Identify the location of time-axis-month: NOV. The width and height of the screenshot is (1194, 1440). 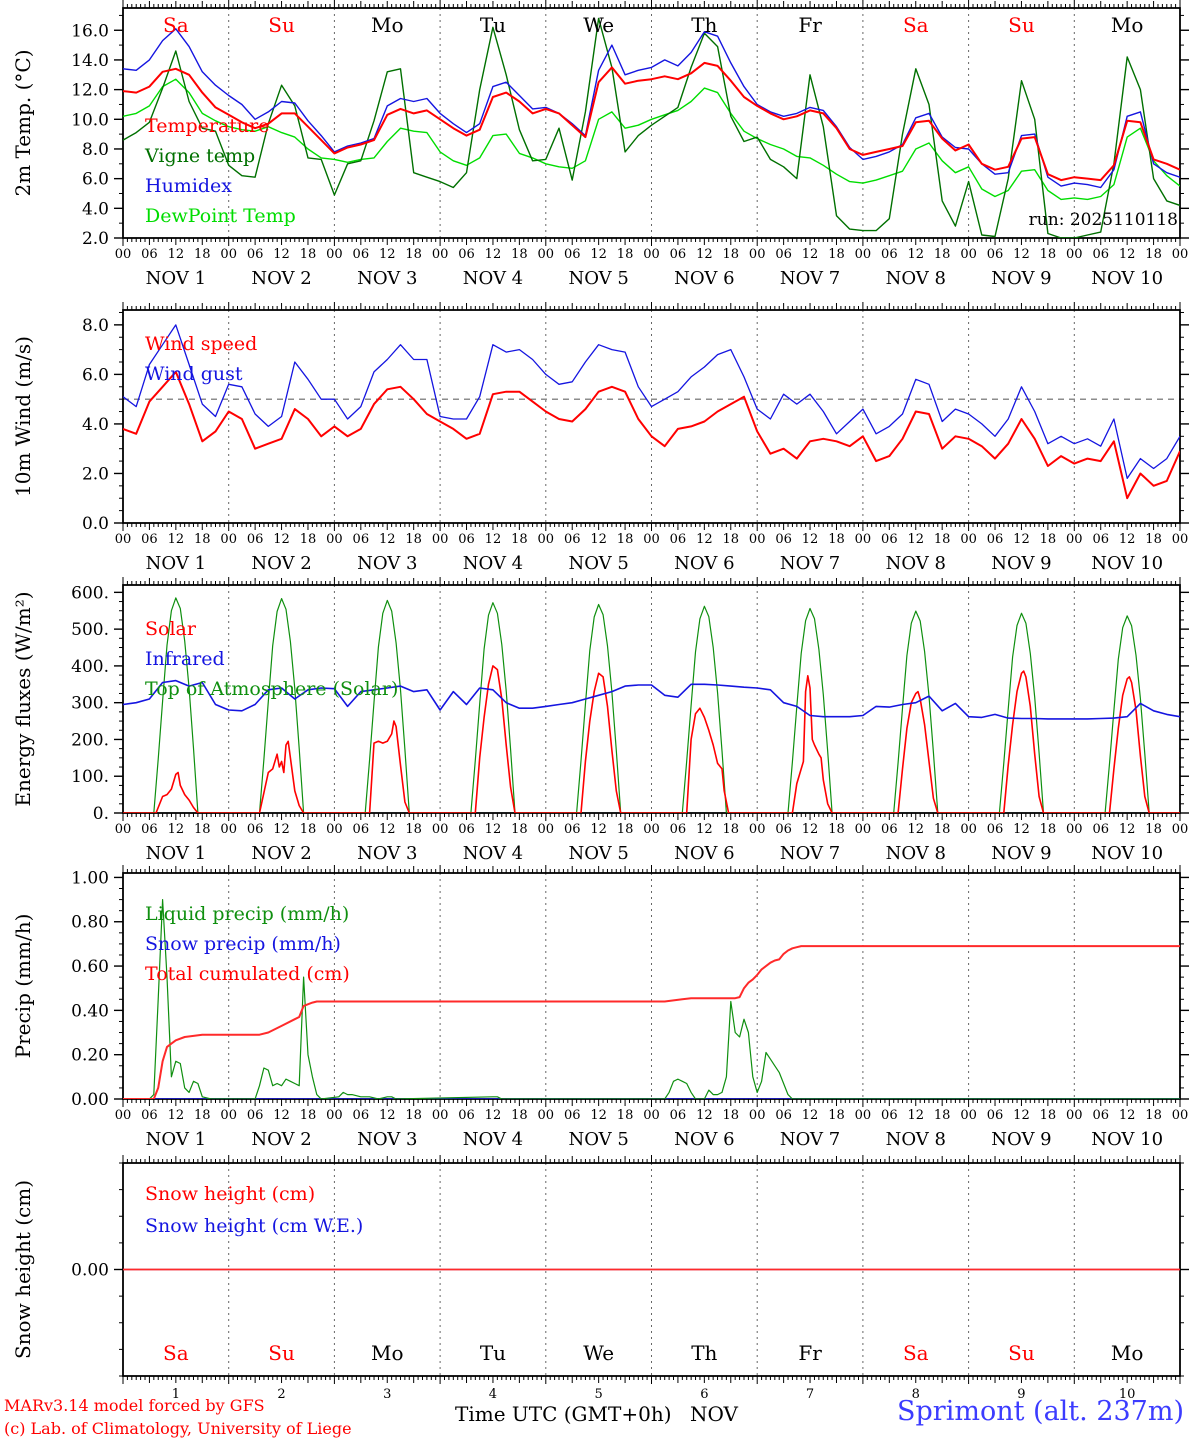
(714, 1414).